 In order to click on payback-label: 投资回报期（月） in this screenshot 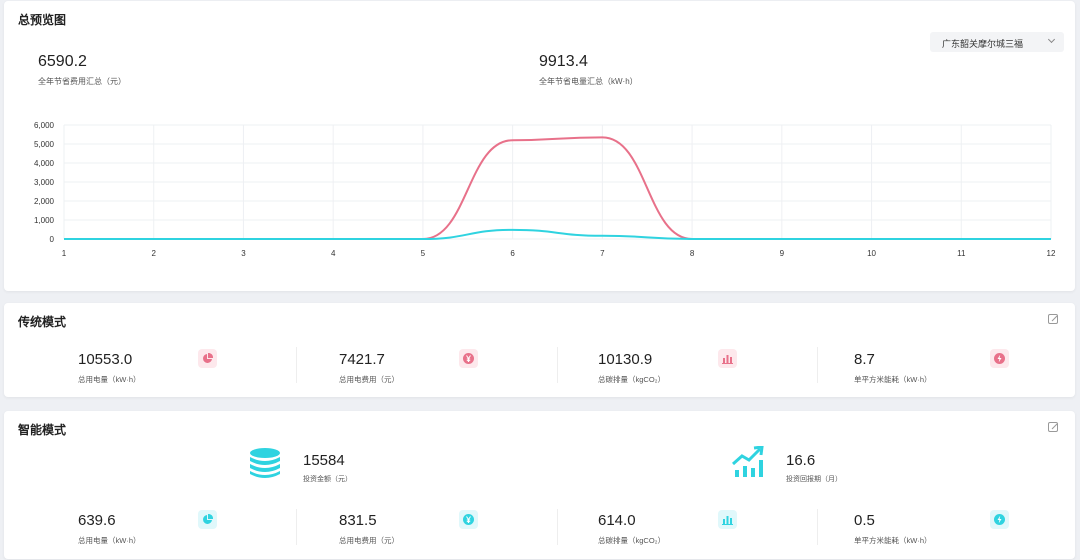, I will do `click(814, 479)`.